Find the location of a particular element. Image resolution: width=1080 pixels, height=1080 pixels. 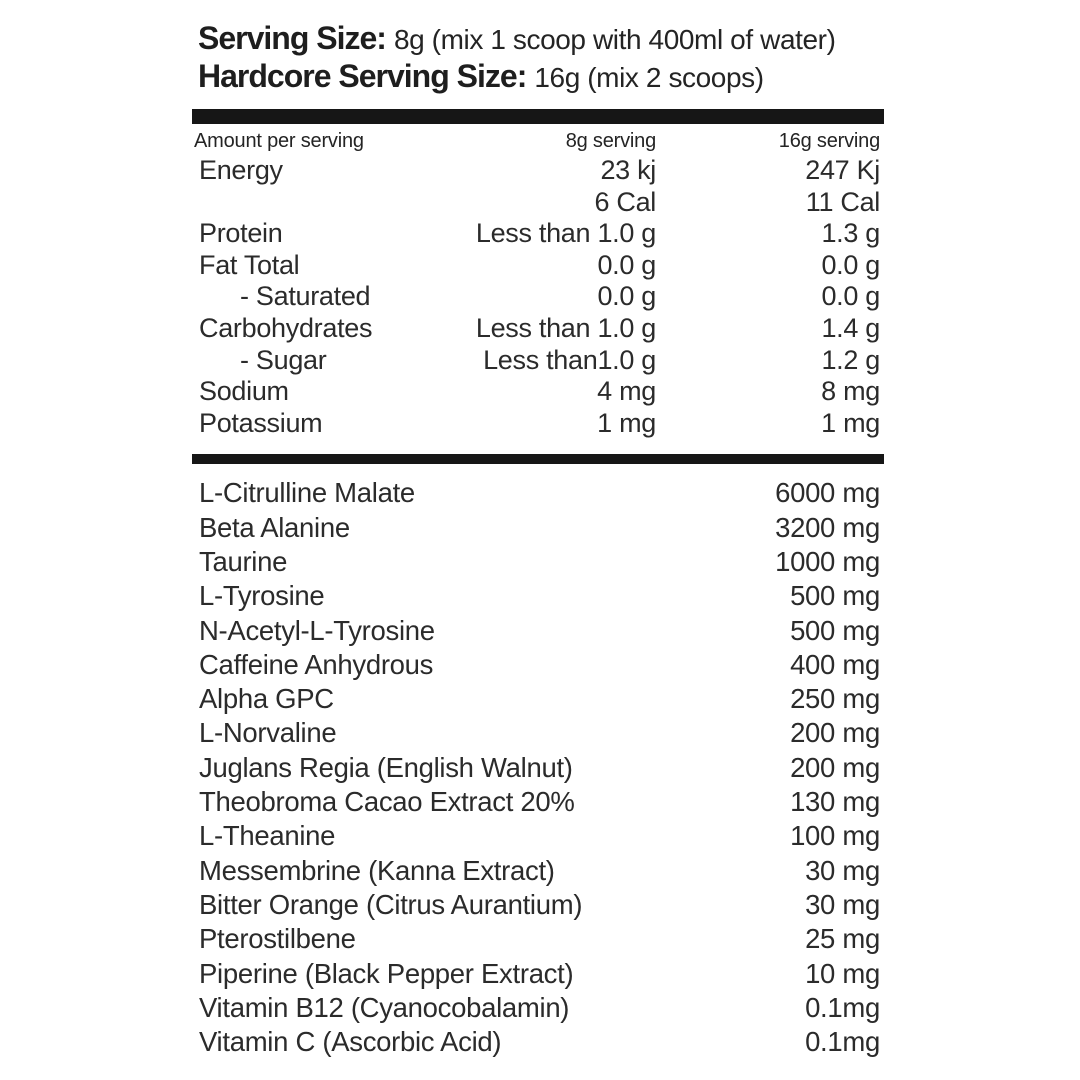

ingredient-name: L-Theanine is located at coordinates (267, 836).